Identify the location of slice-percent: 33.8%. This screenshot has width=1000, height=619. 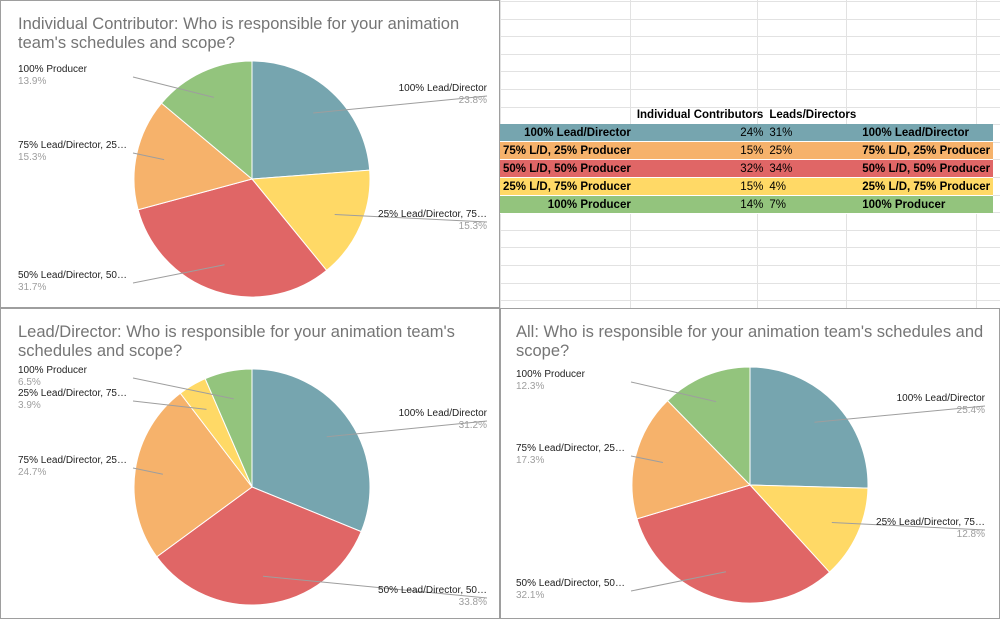
(473, 602).